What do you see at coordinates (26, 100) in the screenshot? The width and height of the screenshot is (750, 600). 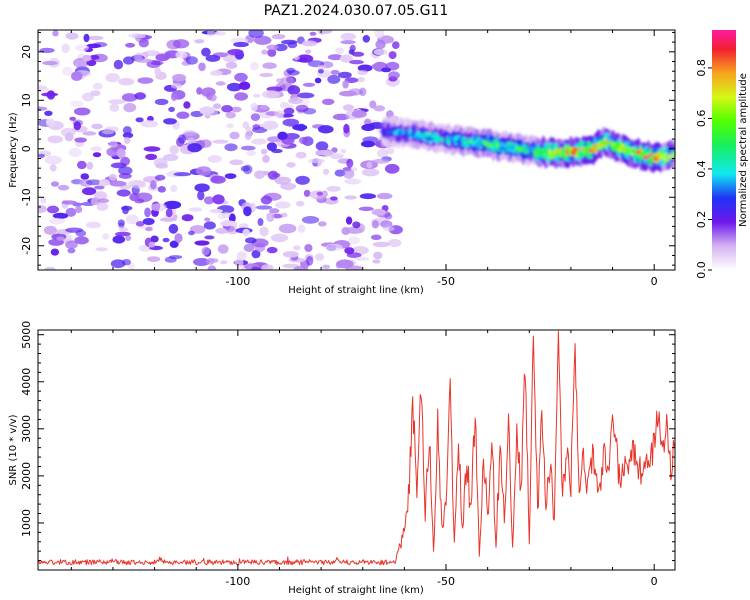 I see `spectrogram-y-tick-label: 10` at bounding box center [26, 100].